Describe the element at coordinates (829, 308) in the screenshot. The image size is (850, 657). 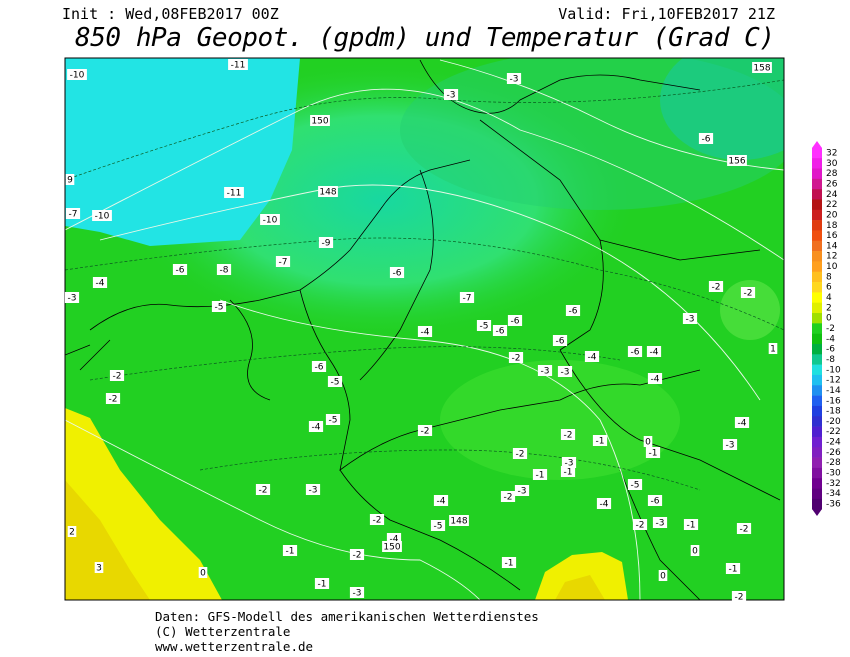
I see `colorbar-label: 2` at that location.